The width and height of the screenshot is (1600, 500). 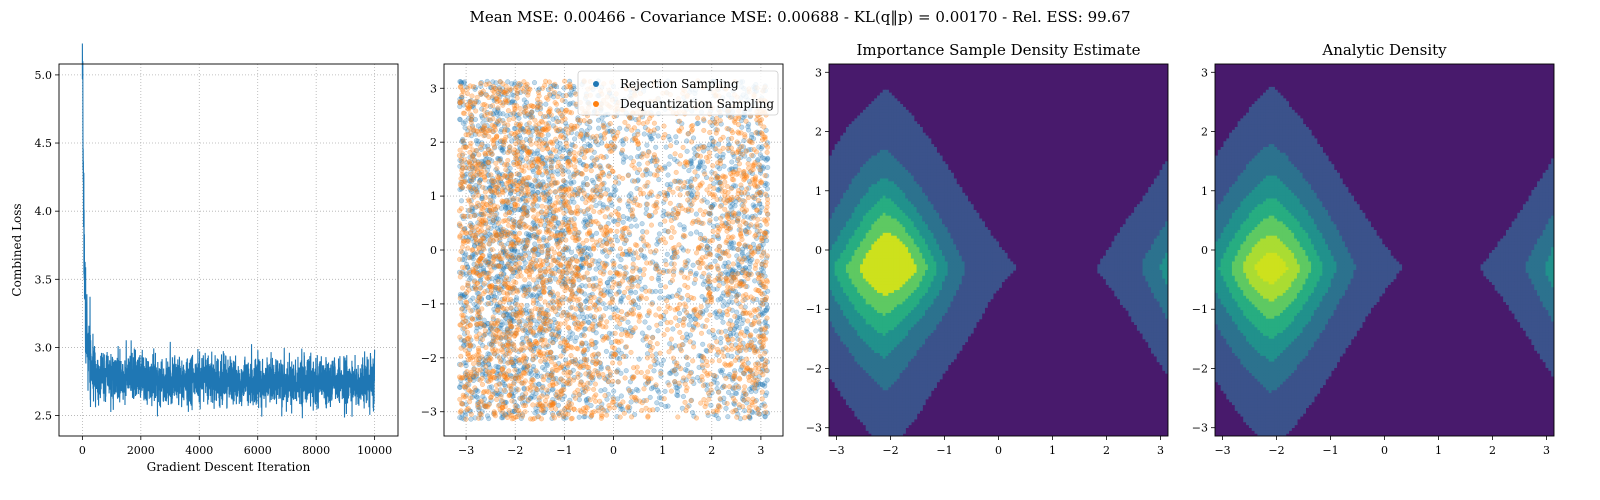 What do you see at coordinates (229, 467) in the screenshot?
I see `x-axis-label: Gradient Descent Iteration` at bounding box center [229, 467].